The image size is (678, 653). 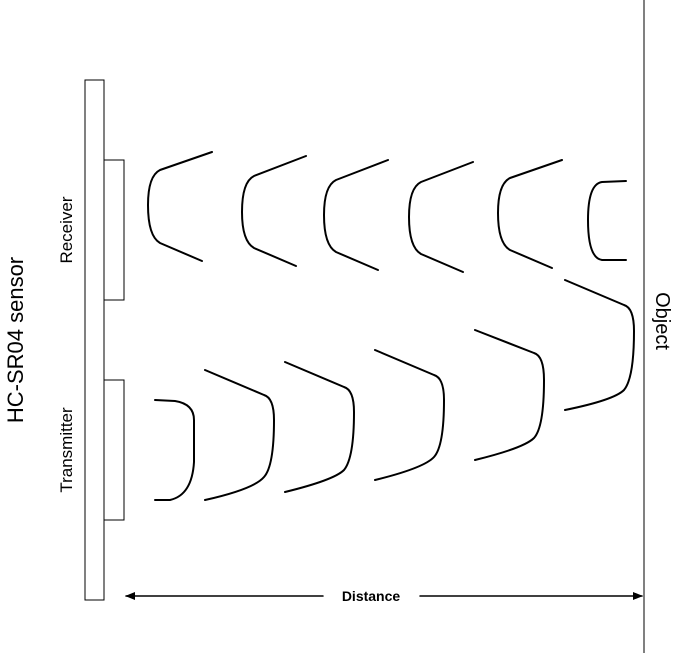 I want to click on object-label: Object, so click(x=662, y=321).